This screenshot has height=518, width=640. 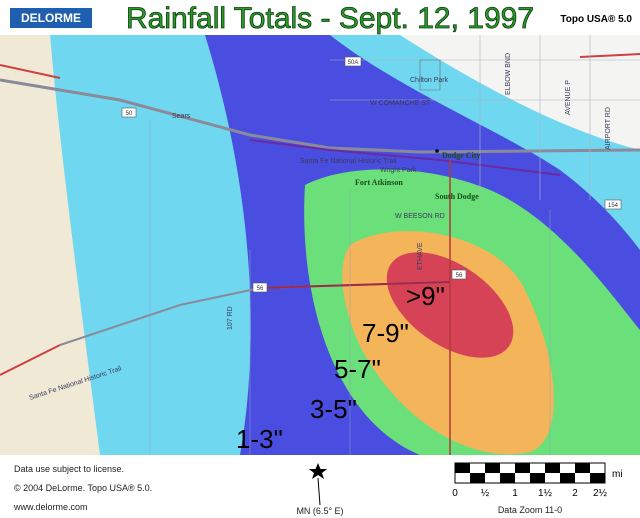 I want to click on zoom-level: Data Zoom 11-0, so click(x=530, y=510).